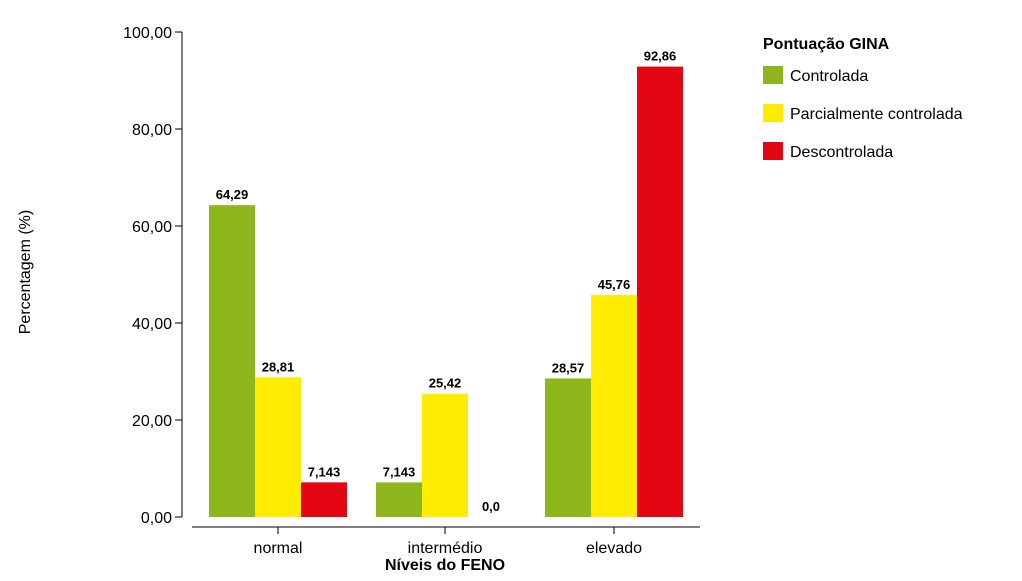  I want to click on x-axis: normal intermédio elevado, so click(446, 541).